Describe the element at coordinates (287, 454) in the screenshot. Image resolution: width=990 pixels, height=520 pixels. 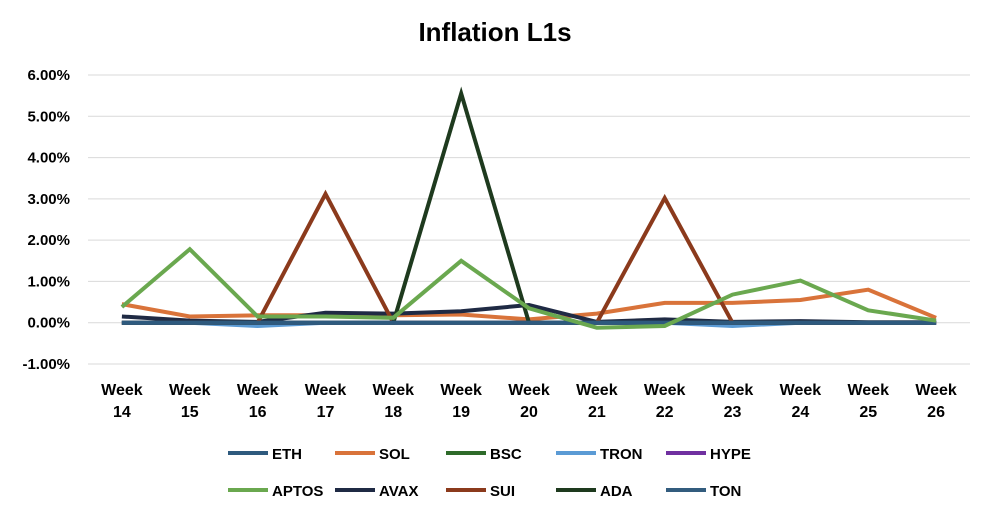
I see `legend-label: ETH` at that location.